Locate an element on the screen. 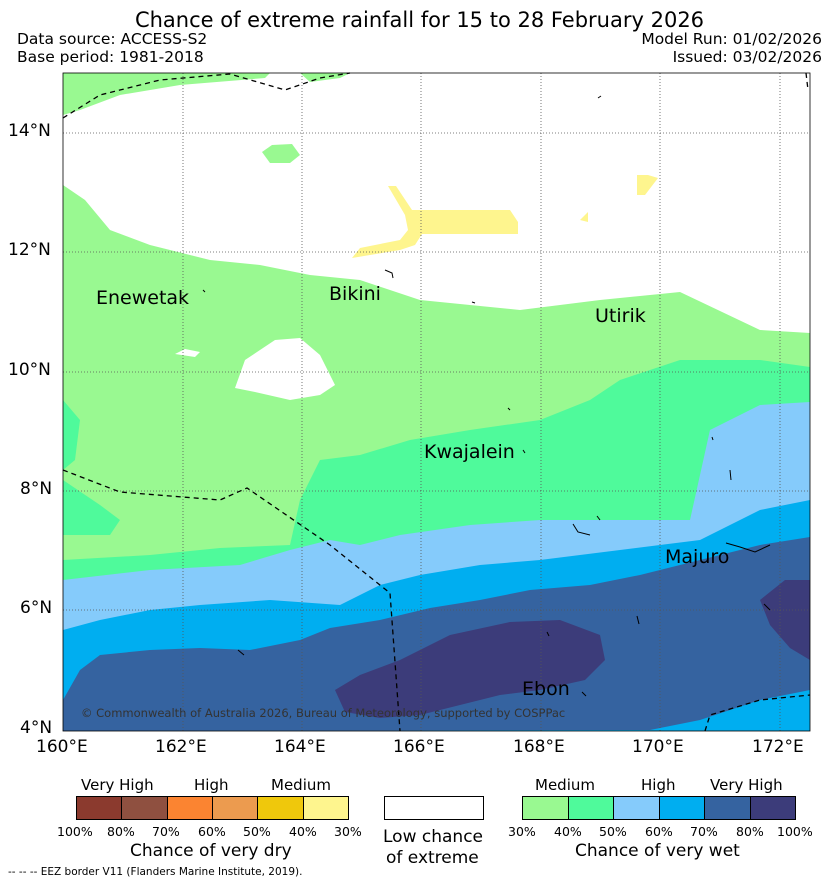 The height and width of the screenshot is (885, 839). dry-pct-50: 50% is located at coordinates (257, 831).